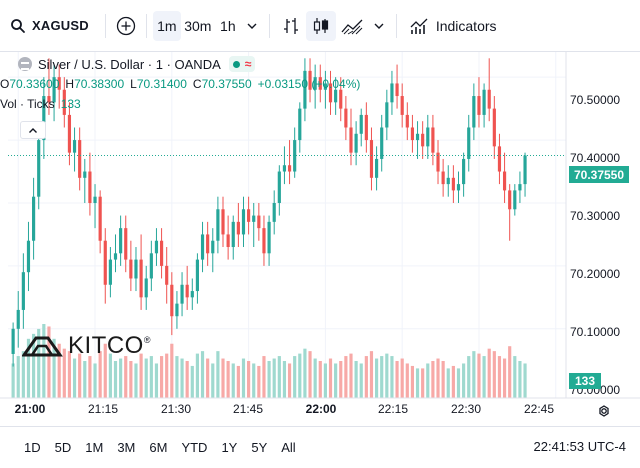  What do you see at coordinates (229, 447) in the screenshot?
I see `range-1y-button: 1Y` at bounding box center [229, 447].